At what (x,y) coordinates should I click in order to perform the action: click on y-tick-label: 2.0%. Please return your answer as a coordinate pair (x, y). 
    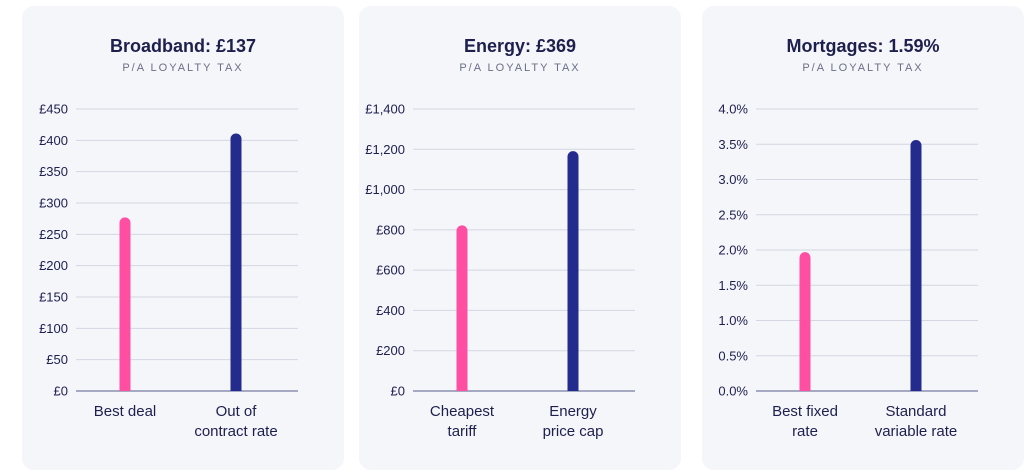
    Looking at the image, I should click on (733, 250).